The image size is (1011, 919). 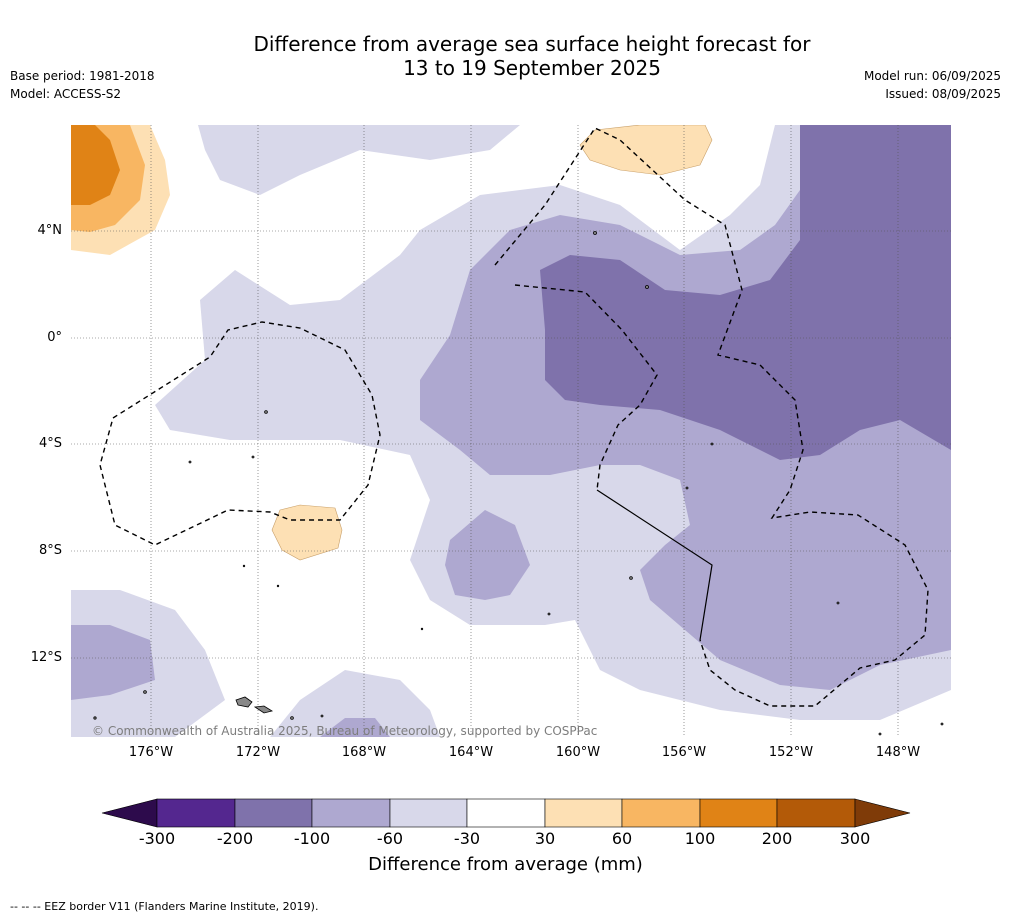 I want to click on eez-border-phoenix, so click(x=586, y=387).